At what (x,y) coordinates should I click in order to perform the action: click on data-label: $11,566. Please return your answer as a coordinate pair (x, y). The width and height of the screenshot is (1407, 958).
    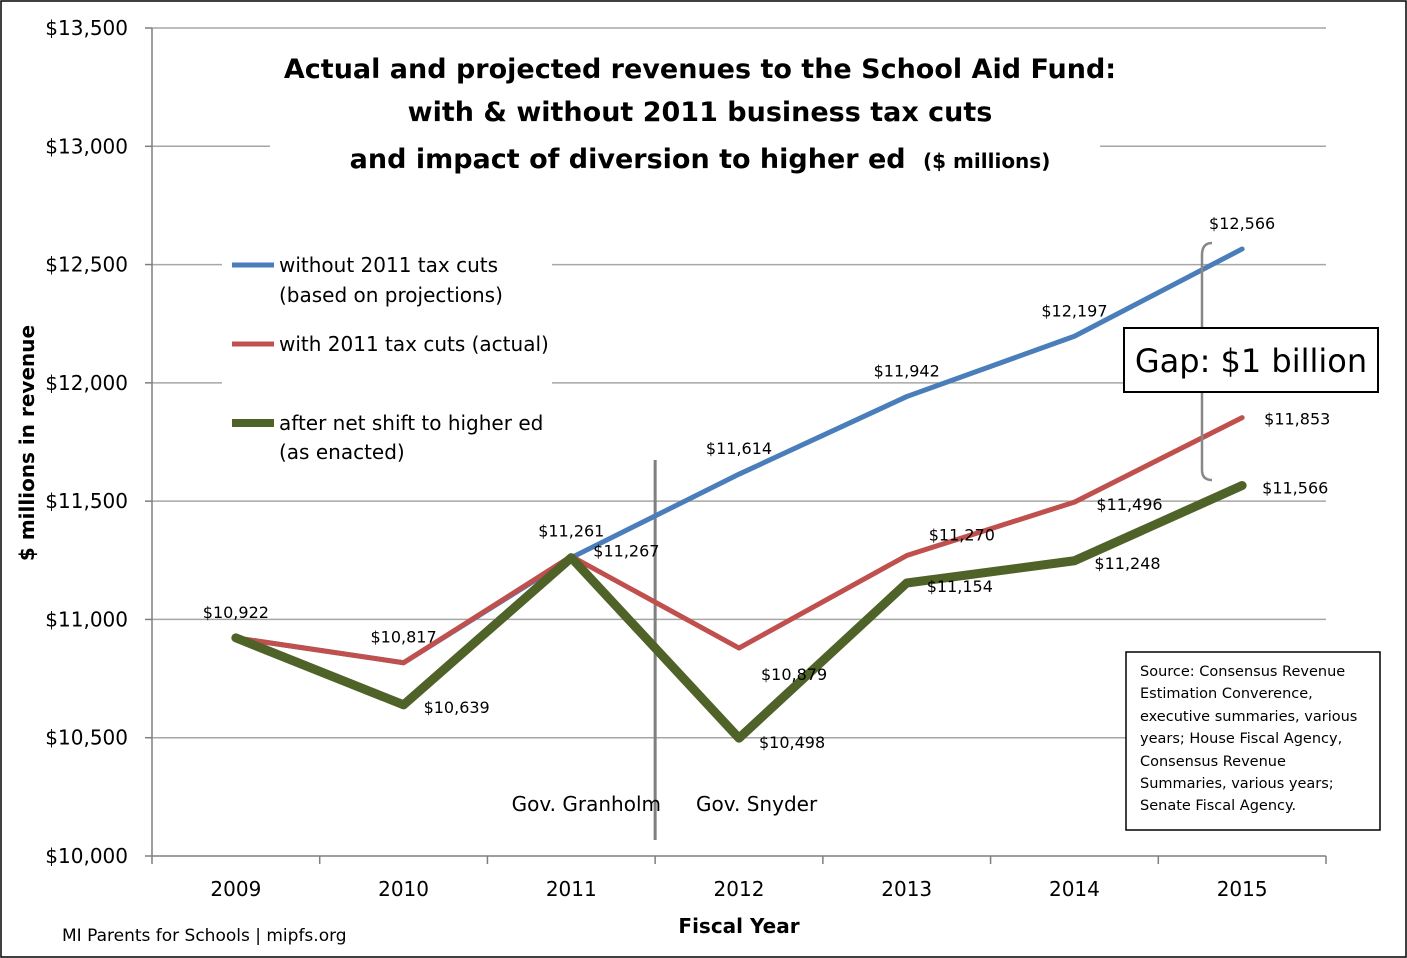
    Looking at the image, I should click on (1295, 488).